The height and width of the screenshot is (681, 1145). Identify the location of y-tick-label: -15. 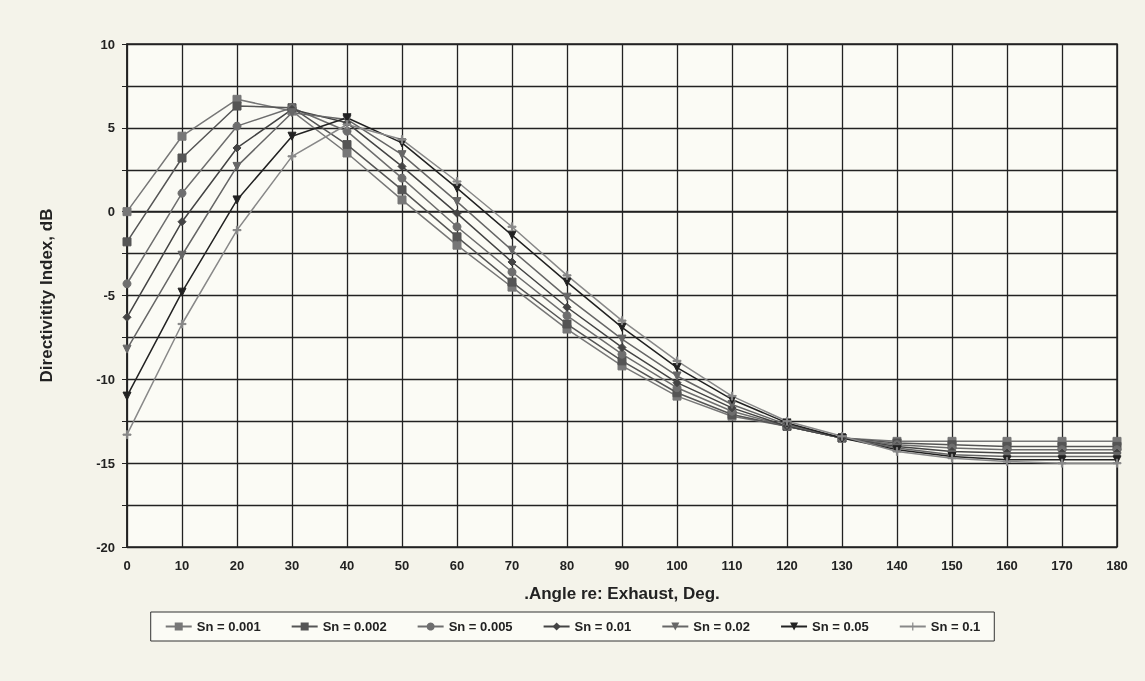
(105, 463).